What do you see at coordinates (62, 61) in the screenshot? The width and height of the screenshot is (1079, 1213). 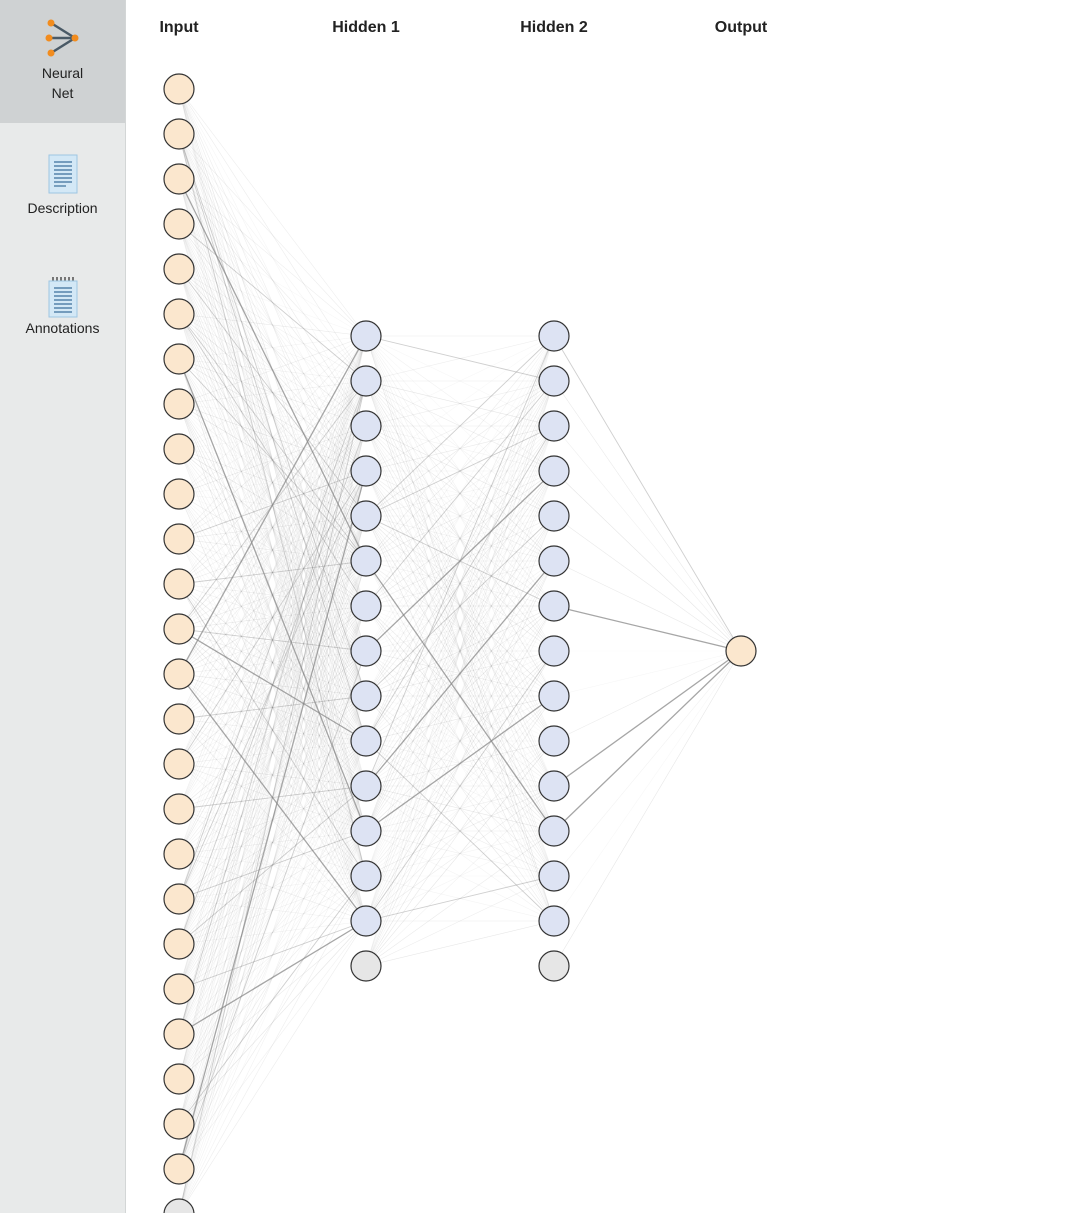 I see `sidebar-item-neural-net: Neural Net` at bounding box center [62, 61].